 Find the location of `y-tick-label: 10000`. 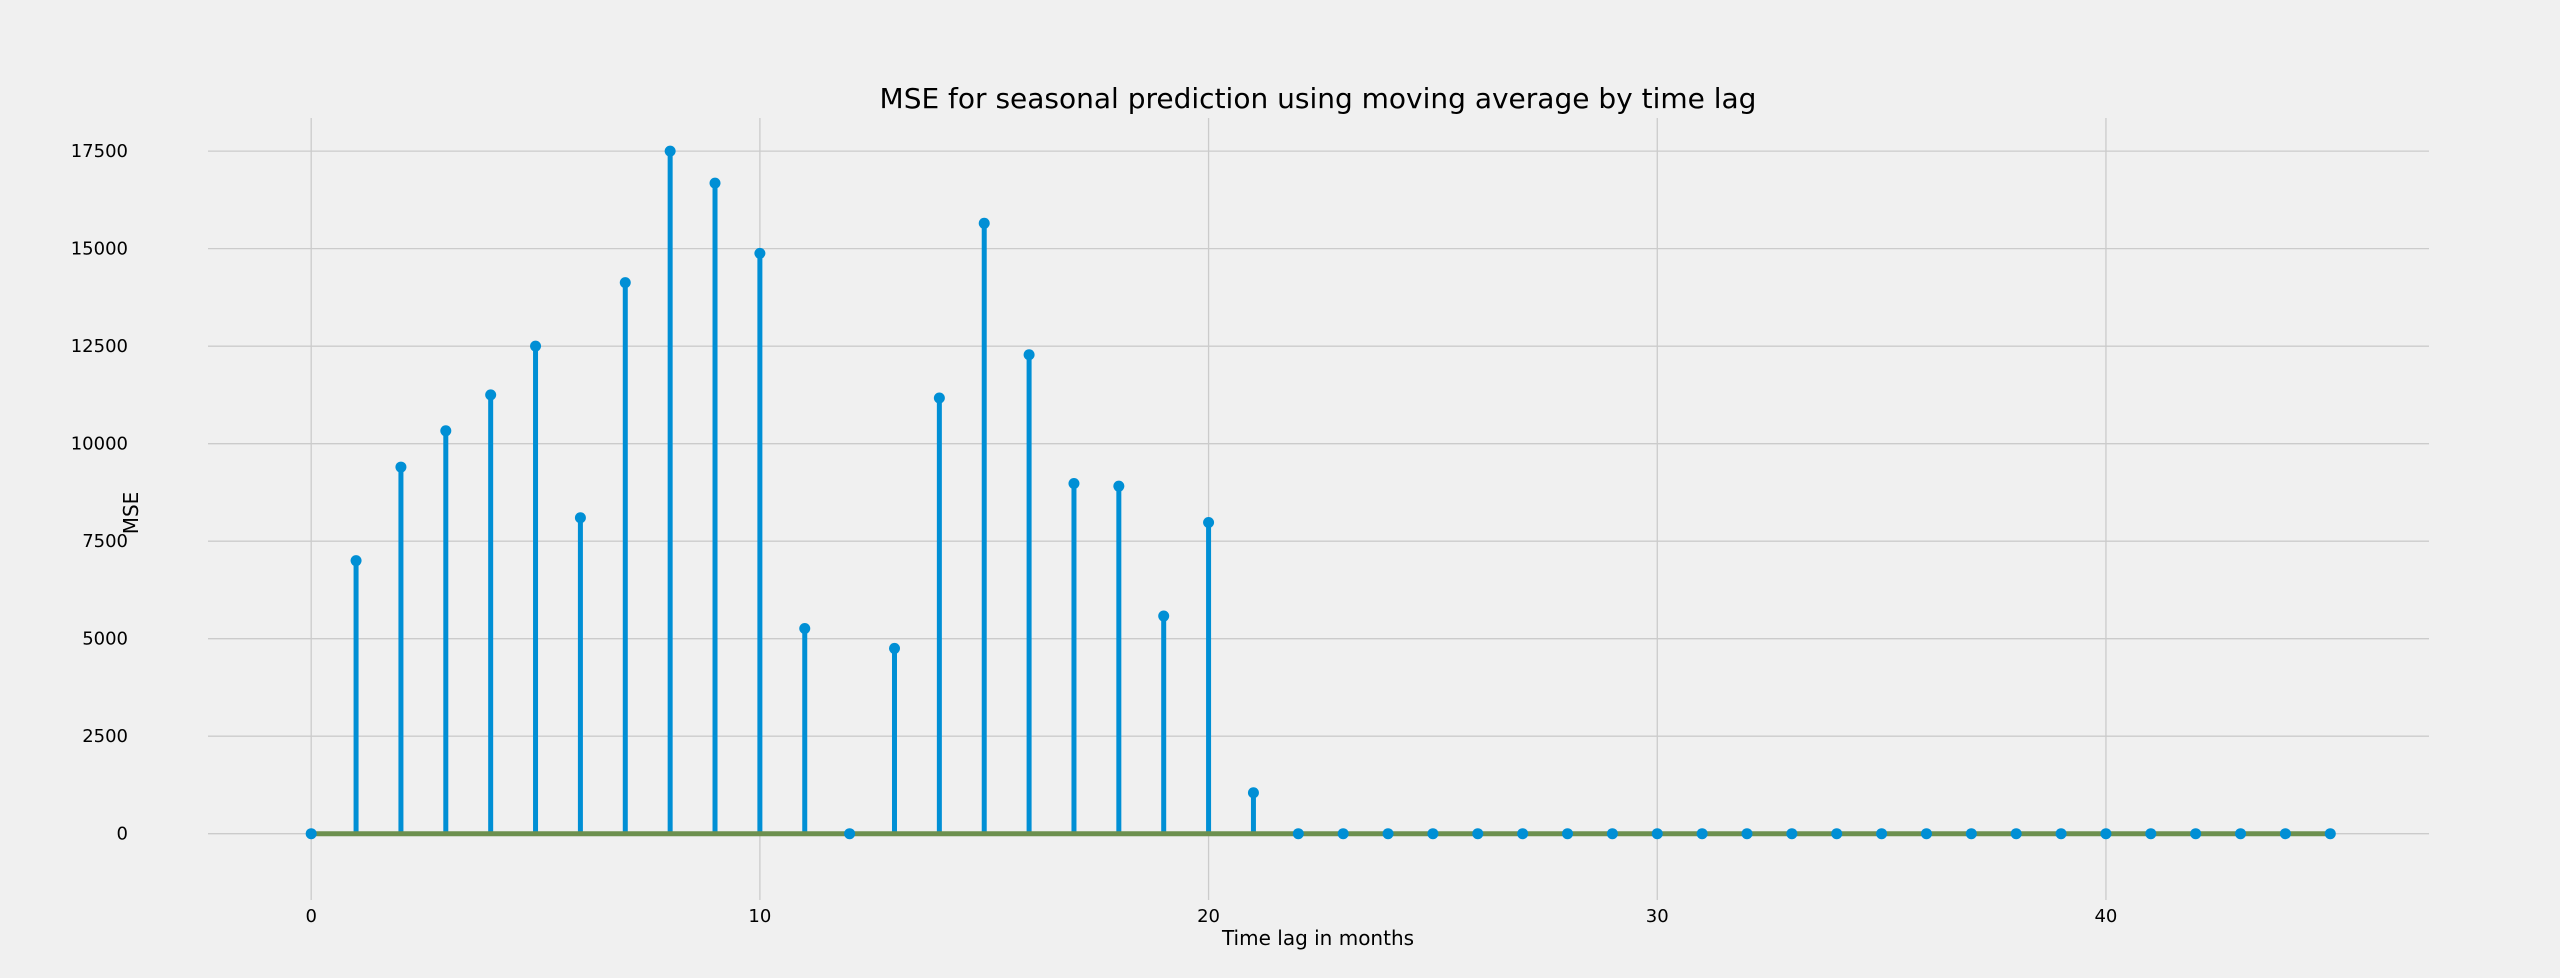

y-tick-label: 10000 is located at coordinates (99, 444).